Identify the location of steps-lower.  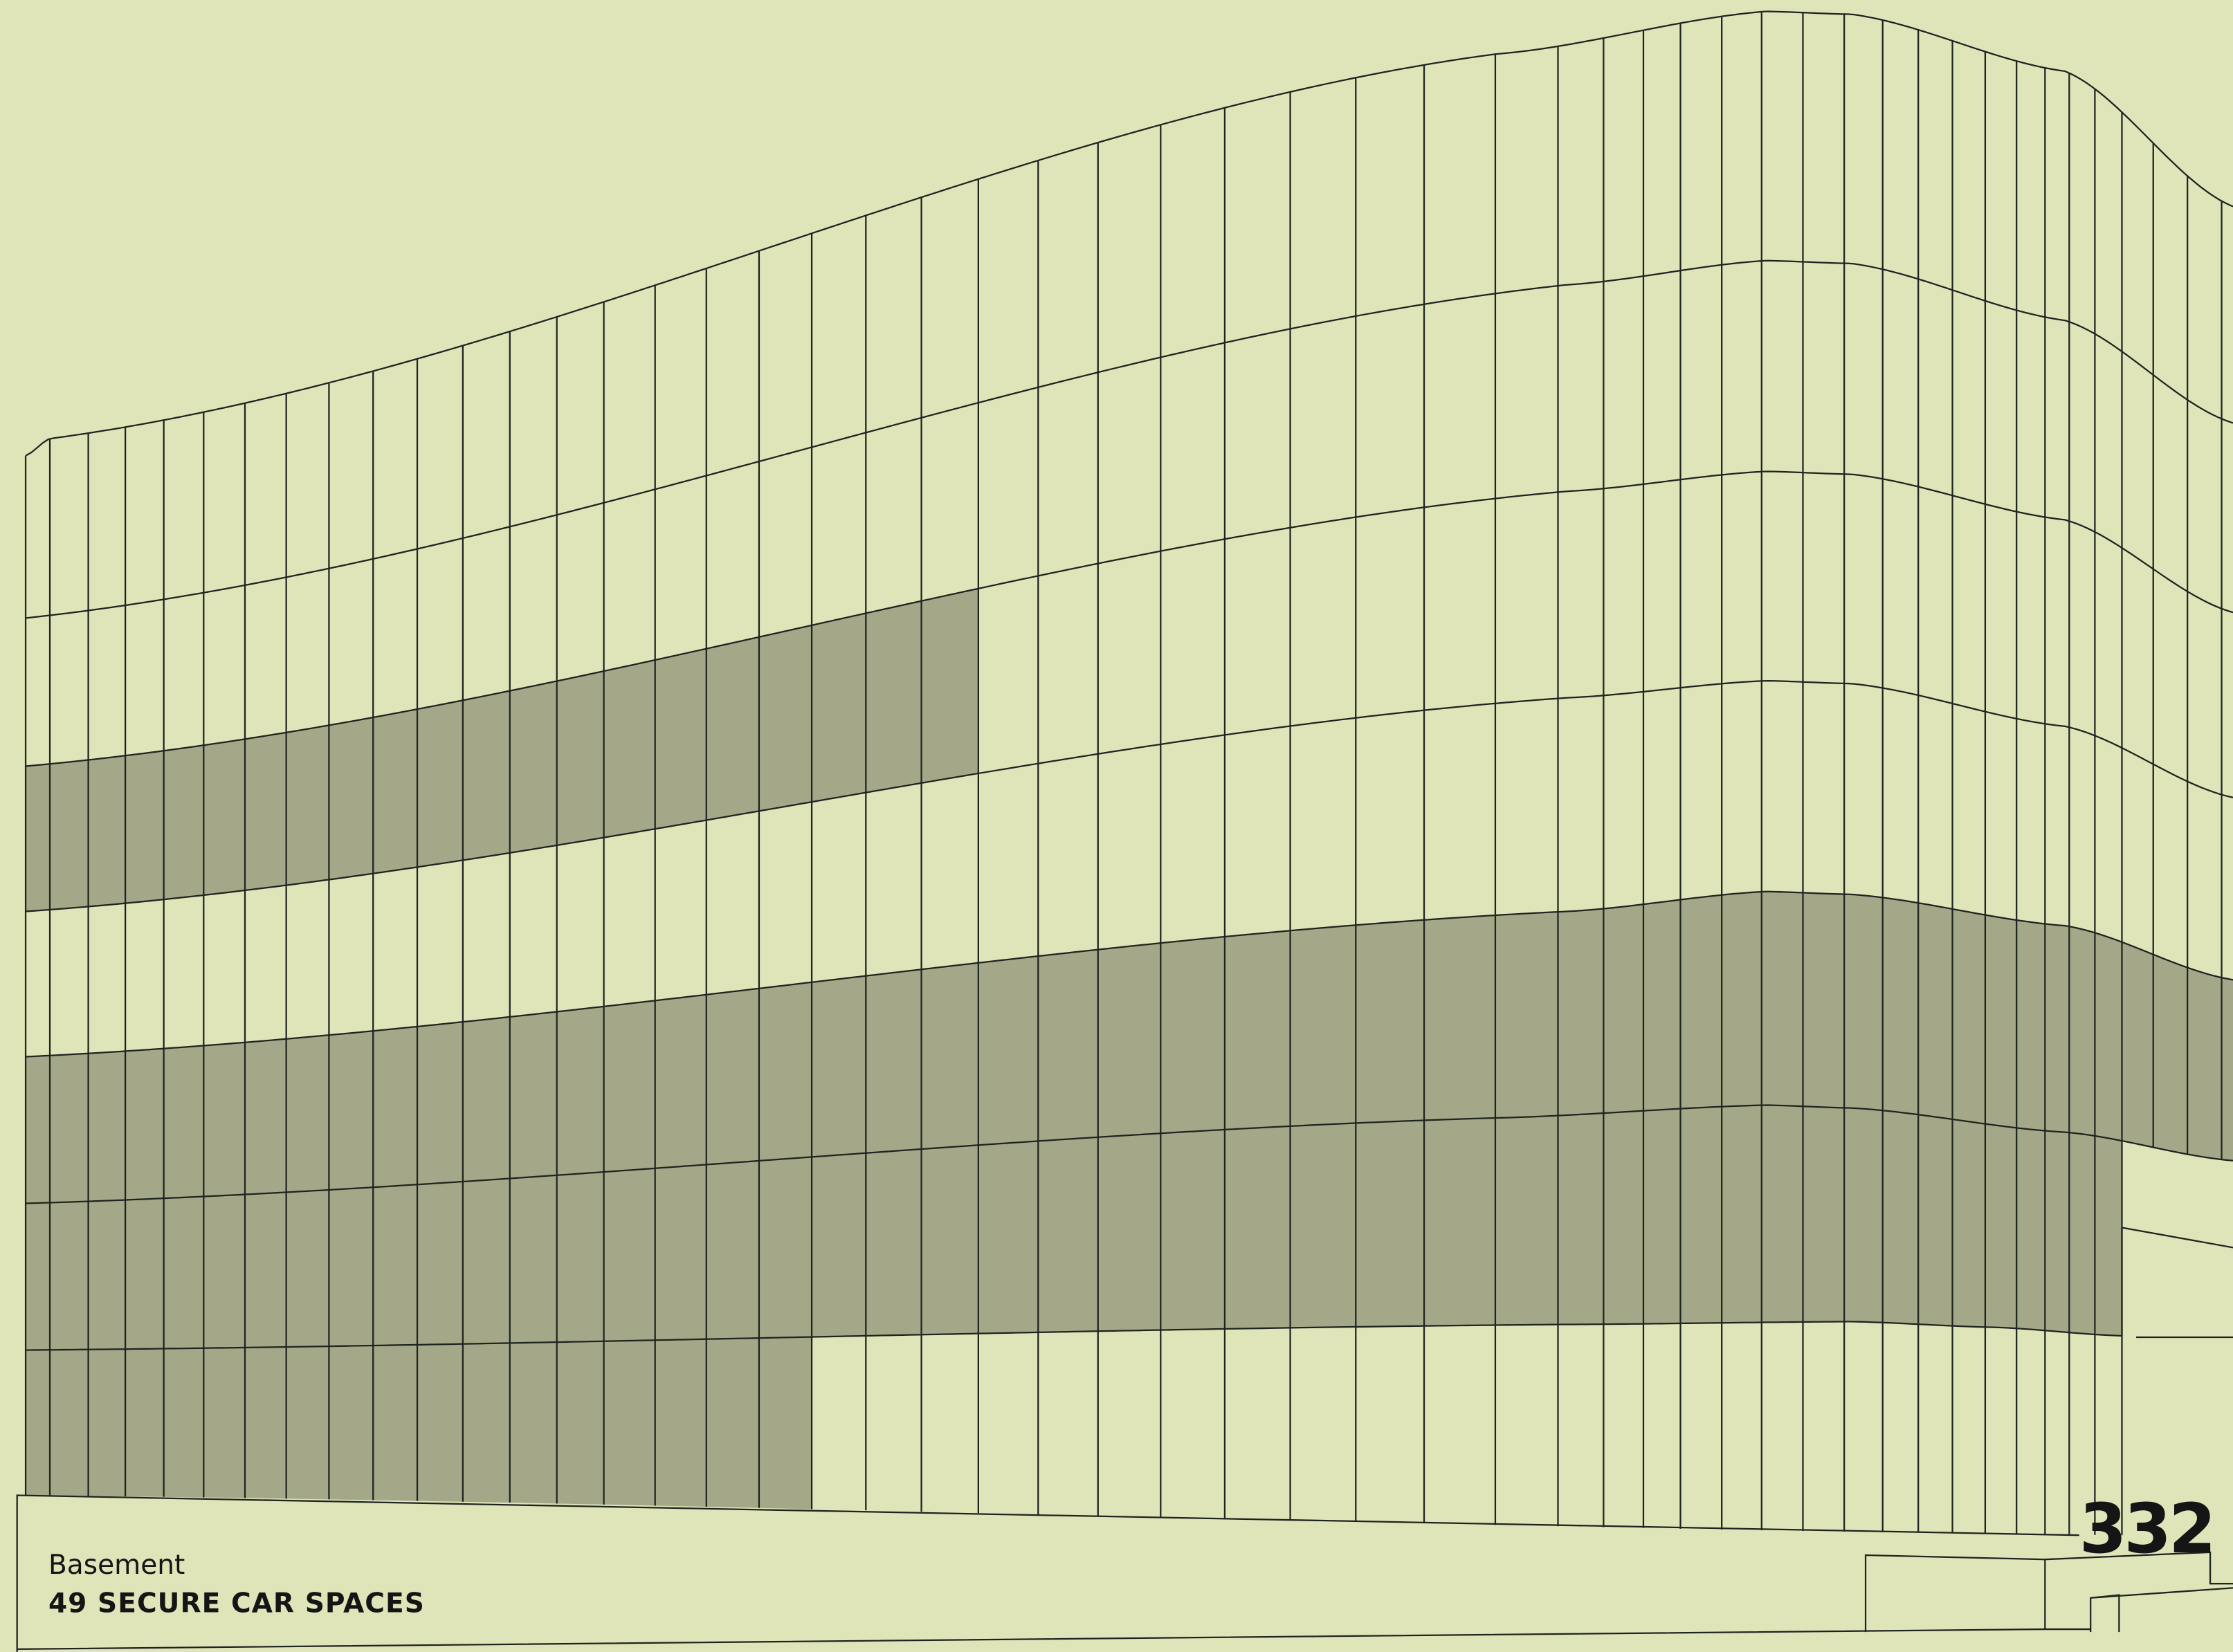
(2162, 1610).